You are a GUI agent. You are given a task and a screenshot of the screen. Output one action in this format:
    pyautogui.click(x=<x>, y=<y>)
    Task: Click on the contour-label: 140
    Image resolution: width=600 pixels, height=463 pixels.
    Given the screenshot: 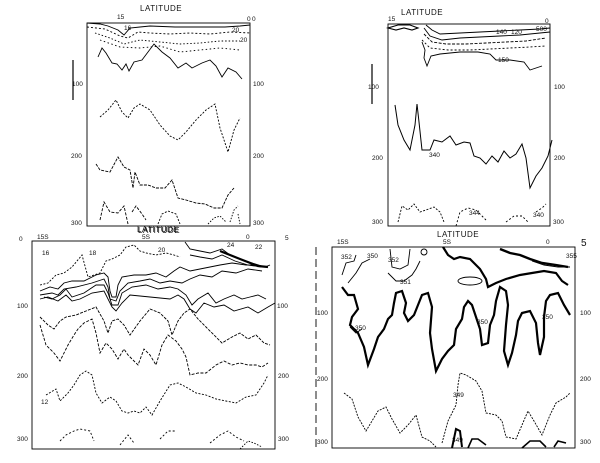 What is the action you would take?
    pyautogui.click(x=501, y=32)
    